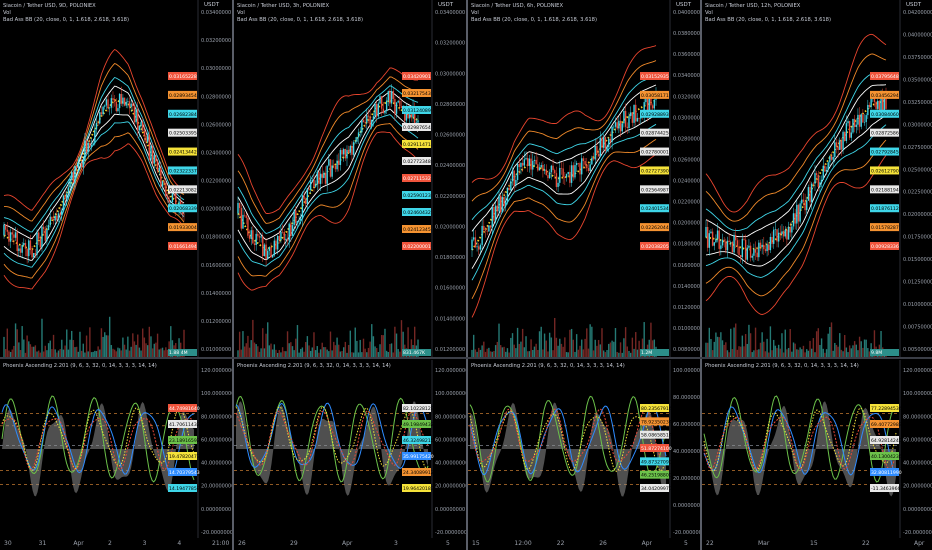 This screenshot has height=550, width=932. Describe the element at coordinates (450, 74) in the screenshot. I see `price-tick-label: 0.03000000` at that location.